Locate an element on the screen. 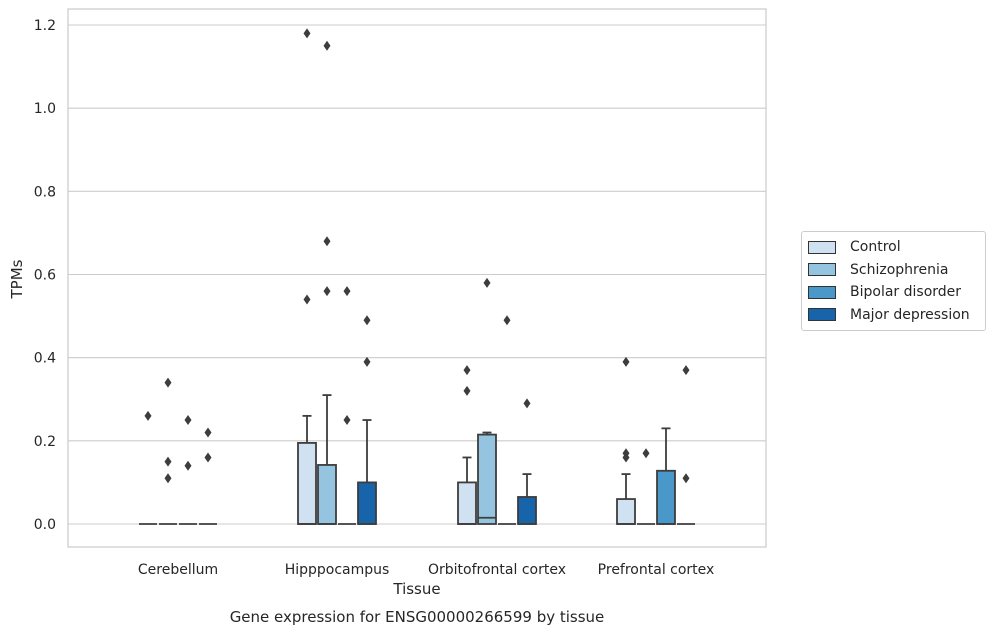 The image size is (997, 634). legend-swatch-major-depression is located at coordinates (822, 315).